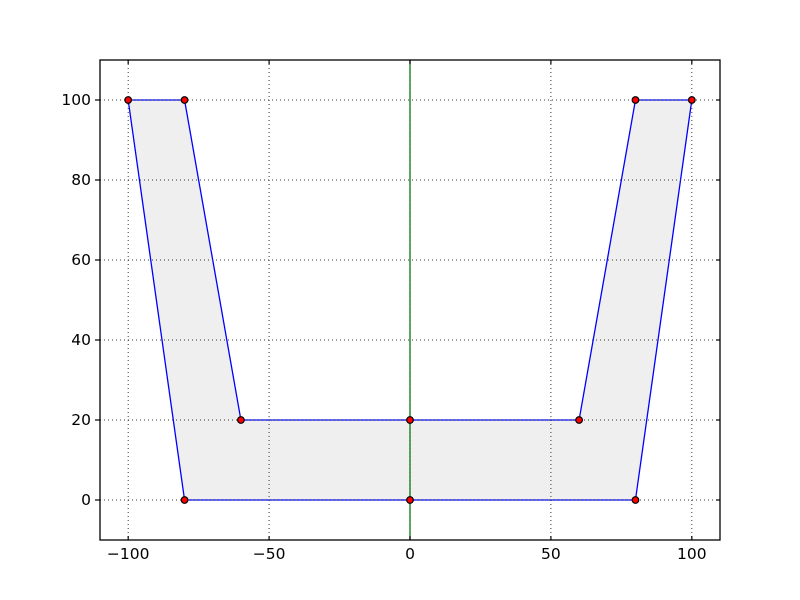 Image resolution: width=800 pixels, height=600 pixels. What do you see at coordinates (81, 180) in the screenshot?
I see `y-tick-label: 80` at bounding box center [81, 180].